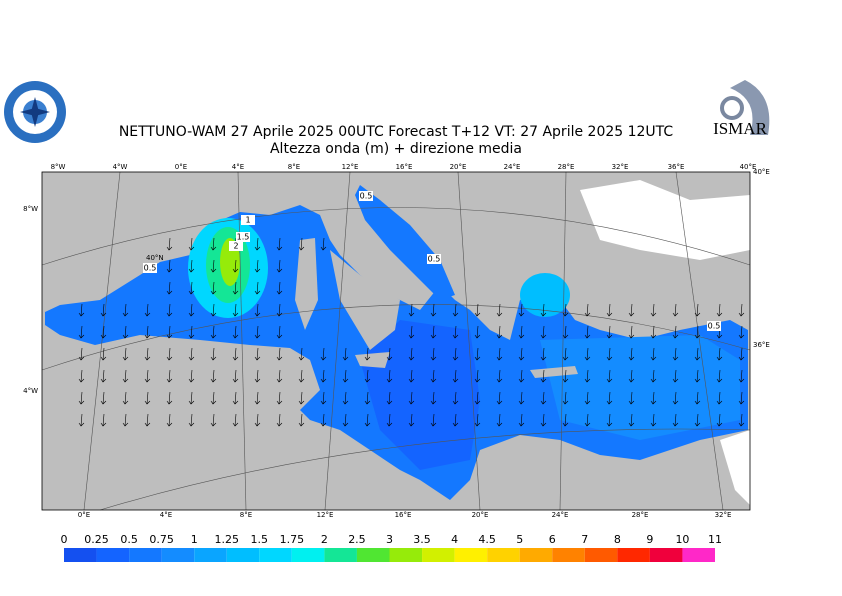 The width and height of the screenshot is (842, 596). I want to click on contour-label-bg, so click(243, 237).